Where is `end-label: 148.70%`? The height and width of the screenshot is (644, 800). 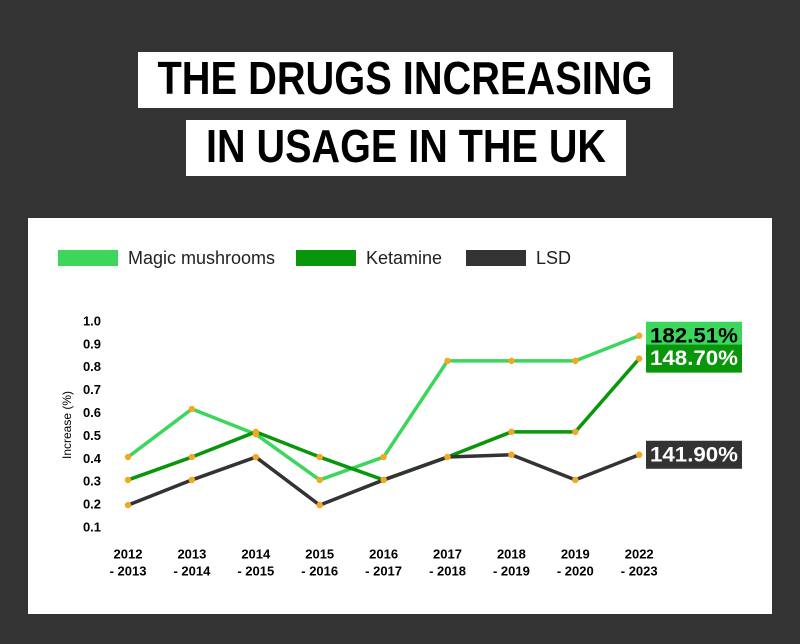
end-label: 148.70% is located at coordinates (694, 358).